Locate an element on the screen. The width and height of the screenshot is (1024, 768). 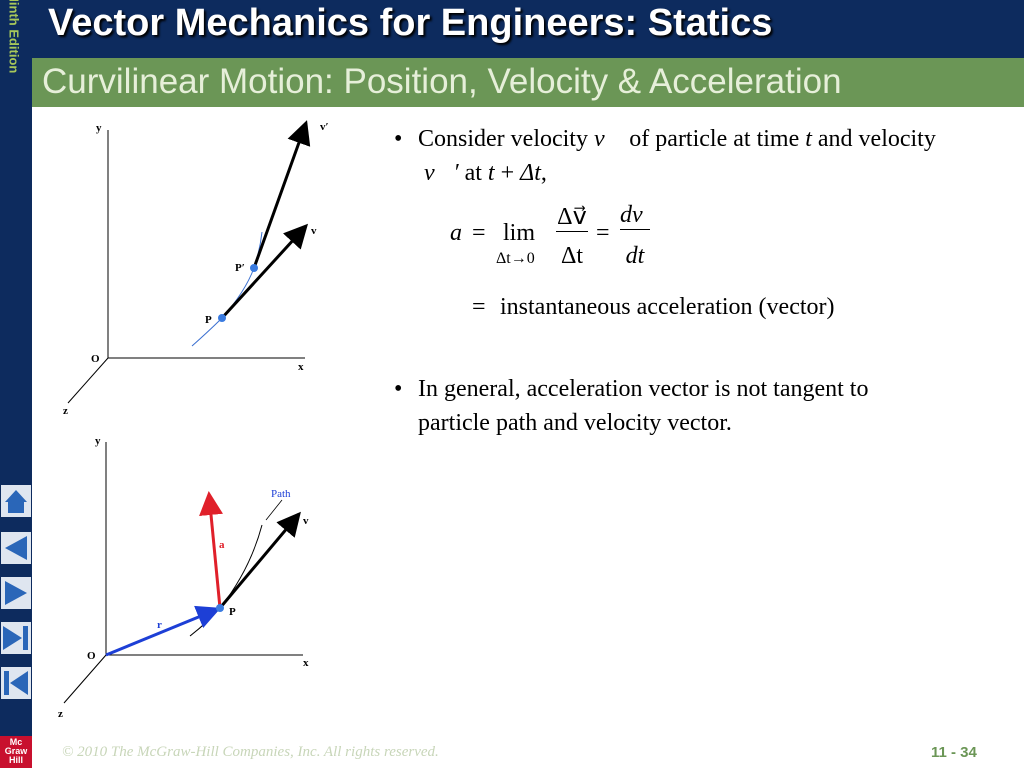
text: at is located at coordinates (473, 173).